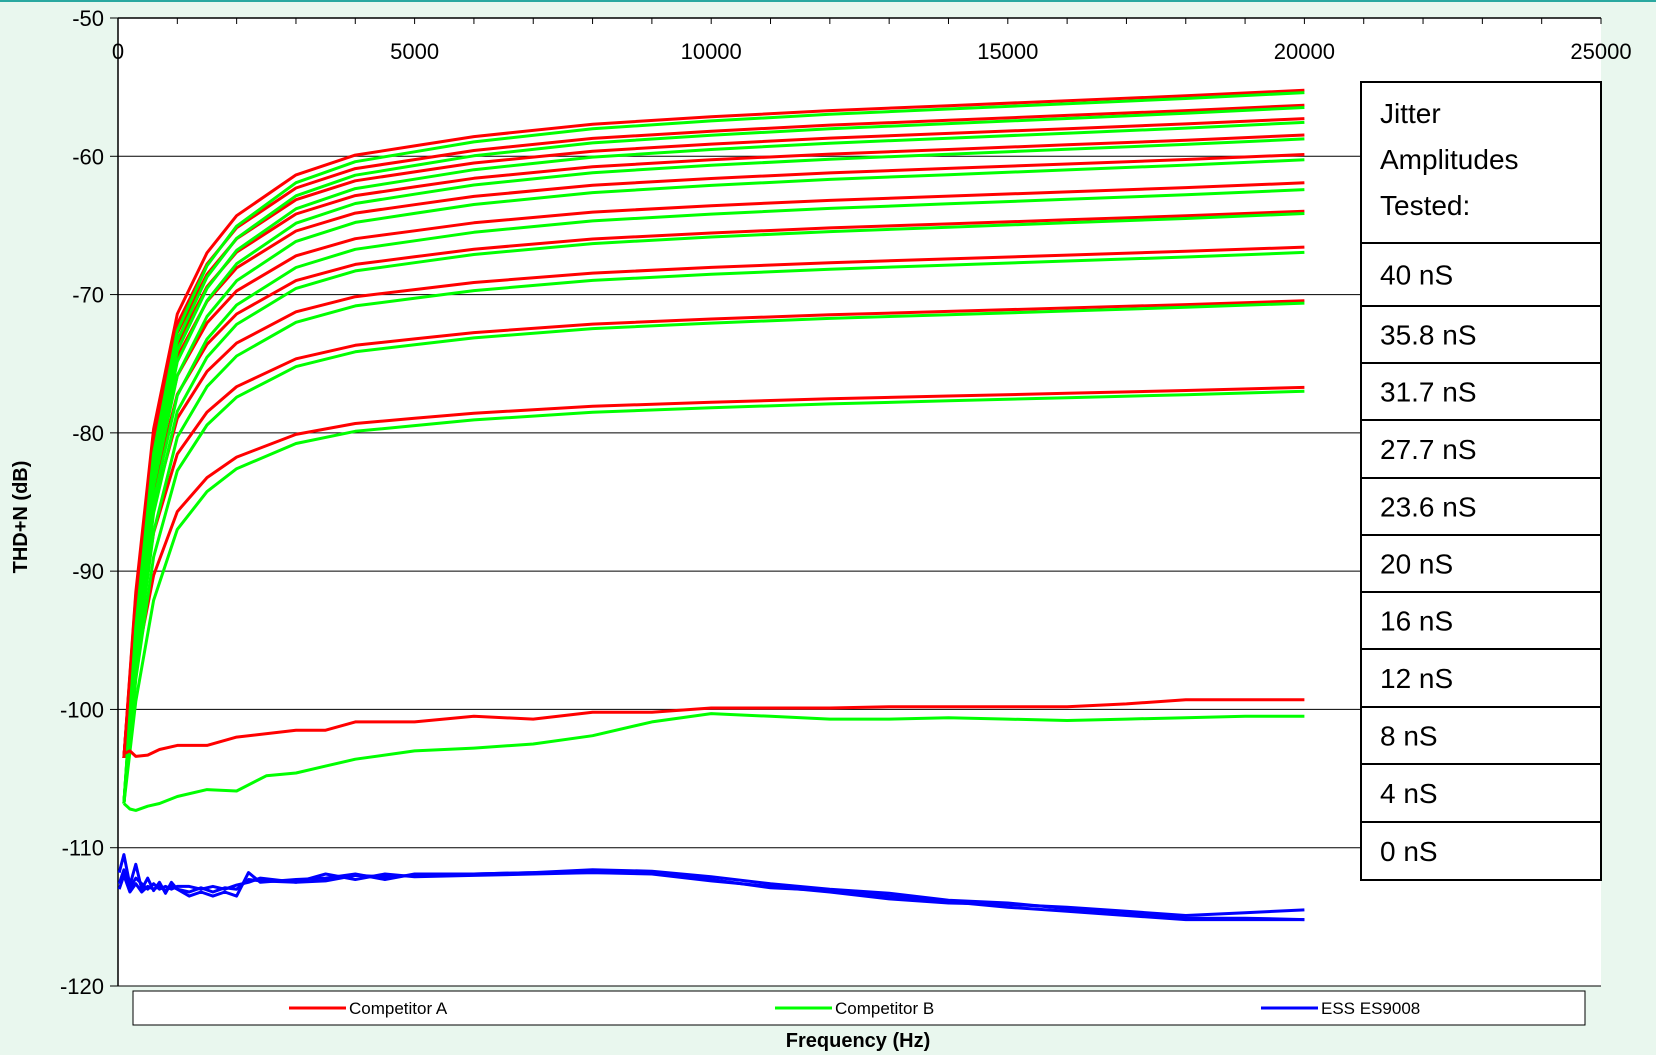 Image resolution: width=1656 pixels, height=1055 pixels. What do you see at coordinates (1409, 736) in the screenshot?
I see `jitter-row-label: 8 nS` at bounding box center [1409, 736].